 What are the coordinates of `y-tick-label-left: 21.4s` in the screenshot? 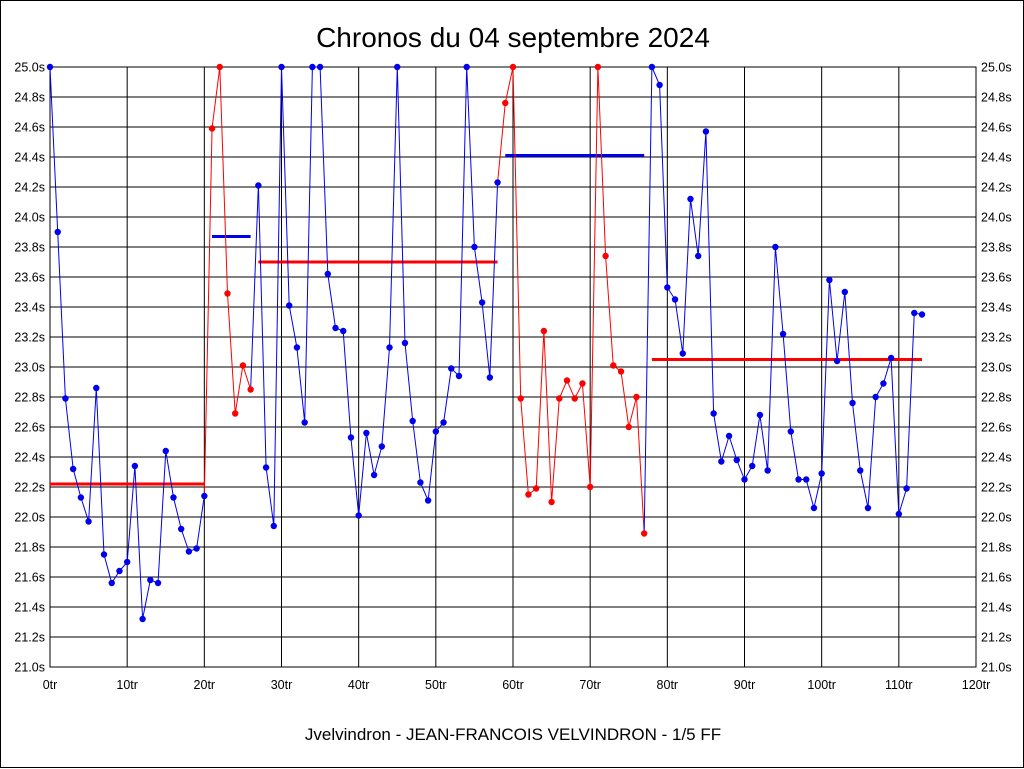 It's located at (29, 608).